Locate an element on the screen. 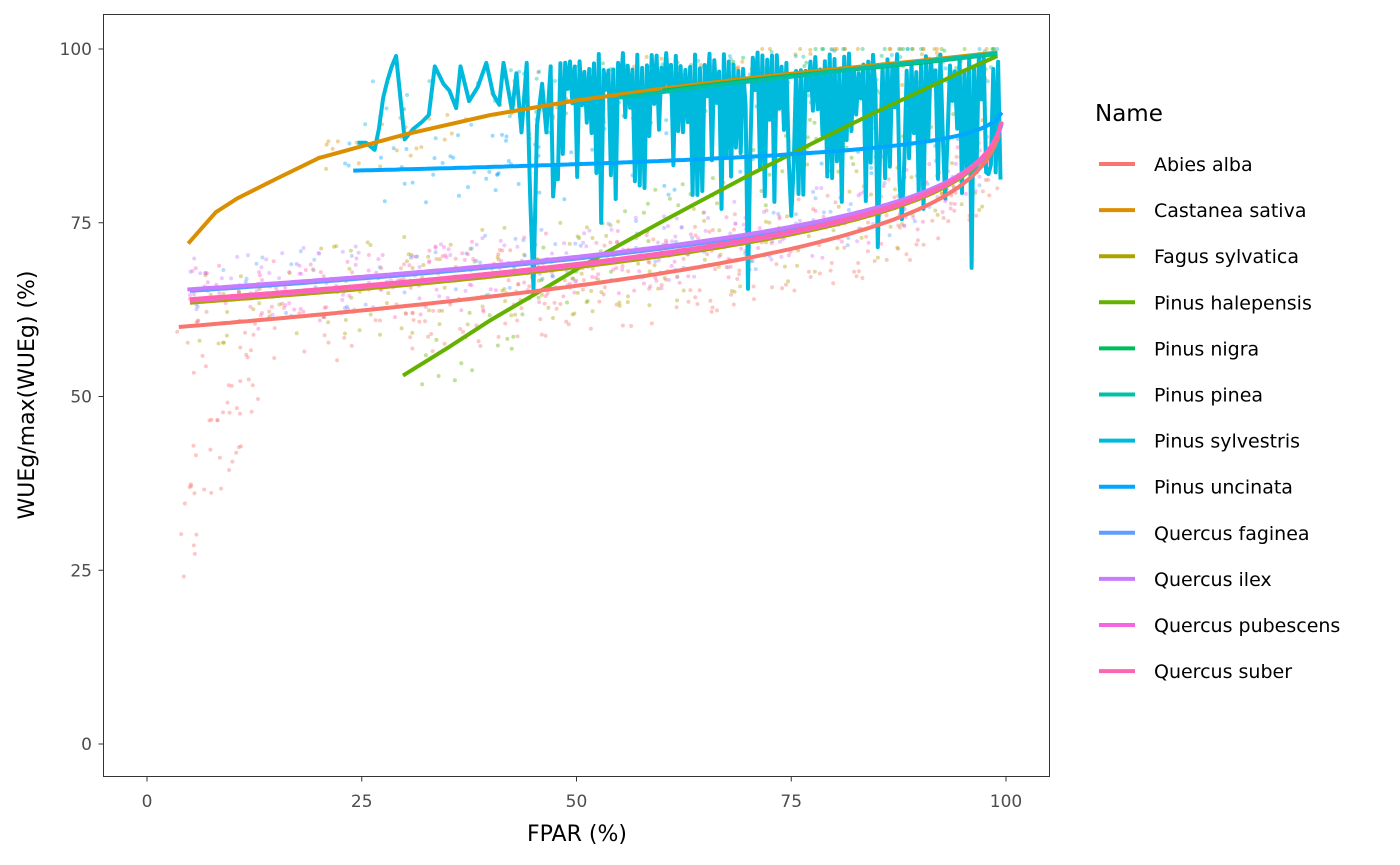 Image resolution: width=1400 pixels, height=865 pixels. y-tick-label: 0 is located at coordinates (86, 745).